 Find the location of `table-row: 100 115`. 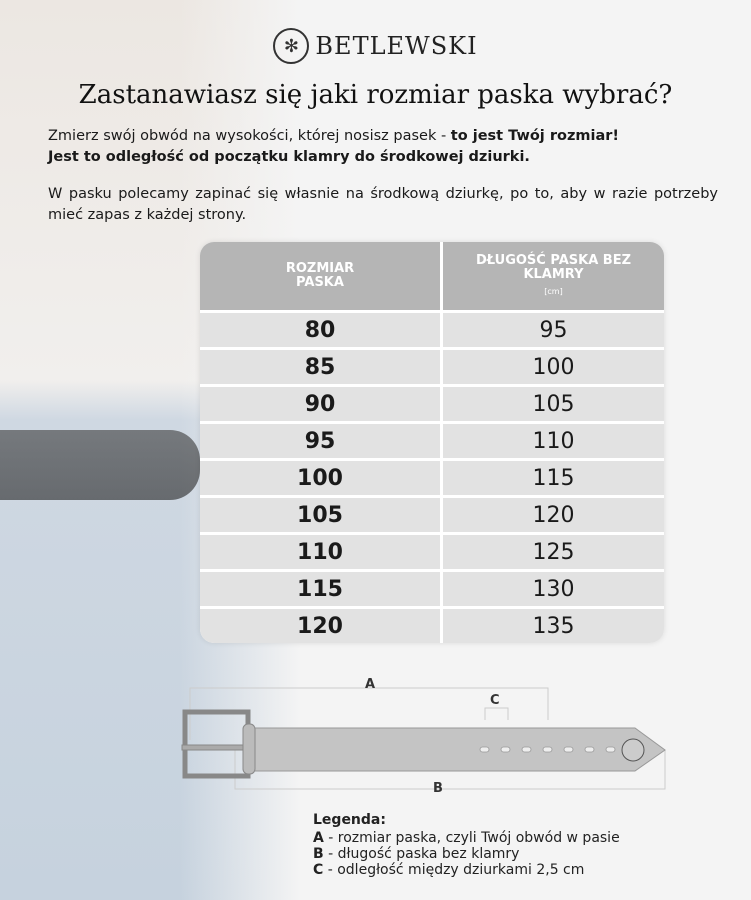

table-row: 100 115 is located at coordinates (432, 478).